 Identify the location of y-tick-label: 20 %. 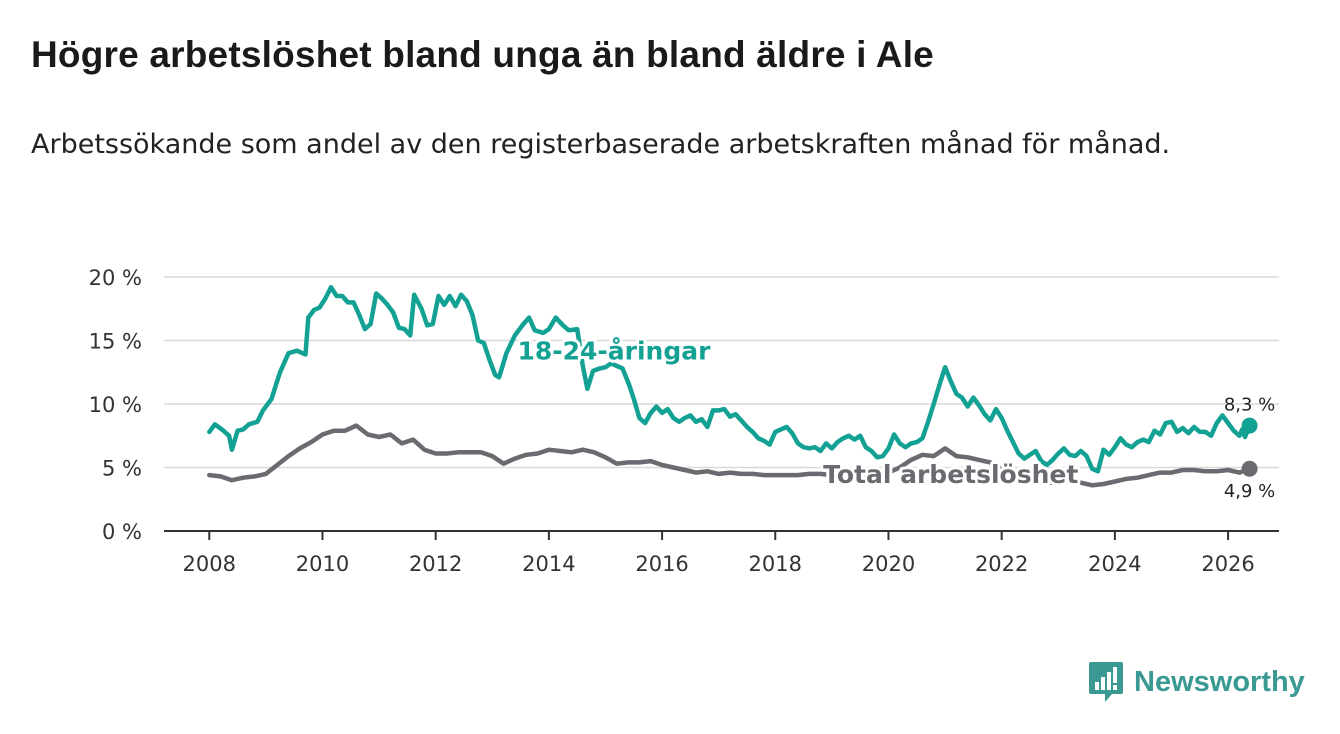
(115, 278).